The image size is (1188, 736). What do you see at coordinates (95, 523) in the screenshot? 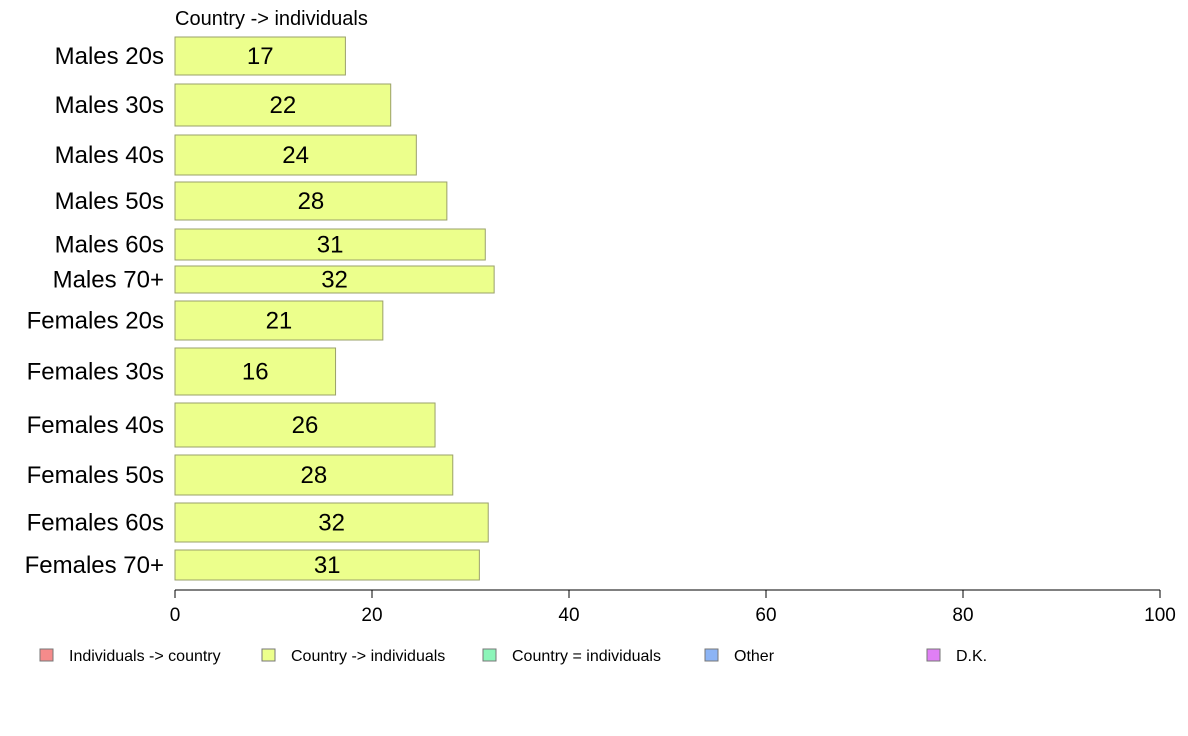
I see `category-label: Females 60s` at bounding box center [95, 523].